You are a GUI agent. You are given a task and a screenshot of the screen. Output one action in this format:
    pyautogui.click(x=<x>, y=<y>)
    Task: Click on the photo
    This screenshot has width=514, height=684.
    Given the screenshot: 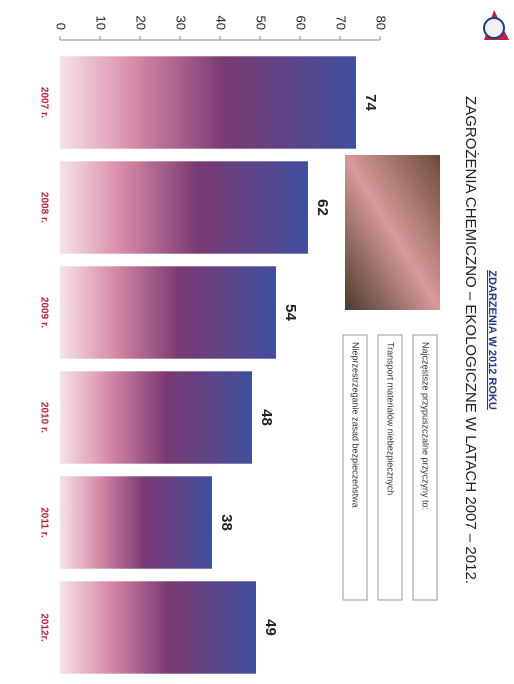 What is the action you would take?
    pyautogui.click(x=392, y=232)
    